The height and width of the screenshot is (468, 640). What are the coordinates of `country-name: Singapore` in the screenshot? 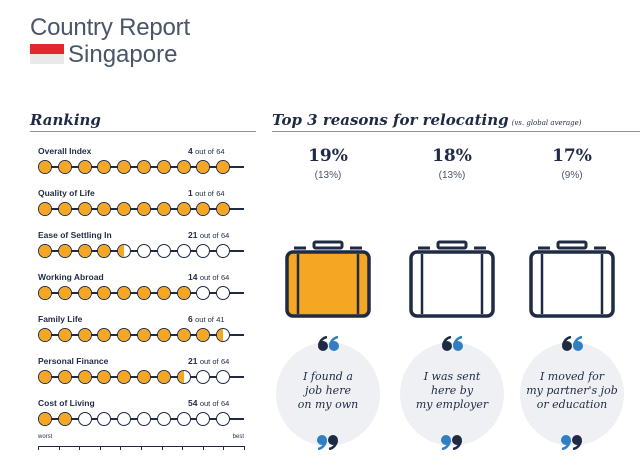 It's located at (123, 54).